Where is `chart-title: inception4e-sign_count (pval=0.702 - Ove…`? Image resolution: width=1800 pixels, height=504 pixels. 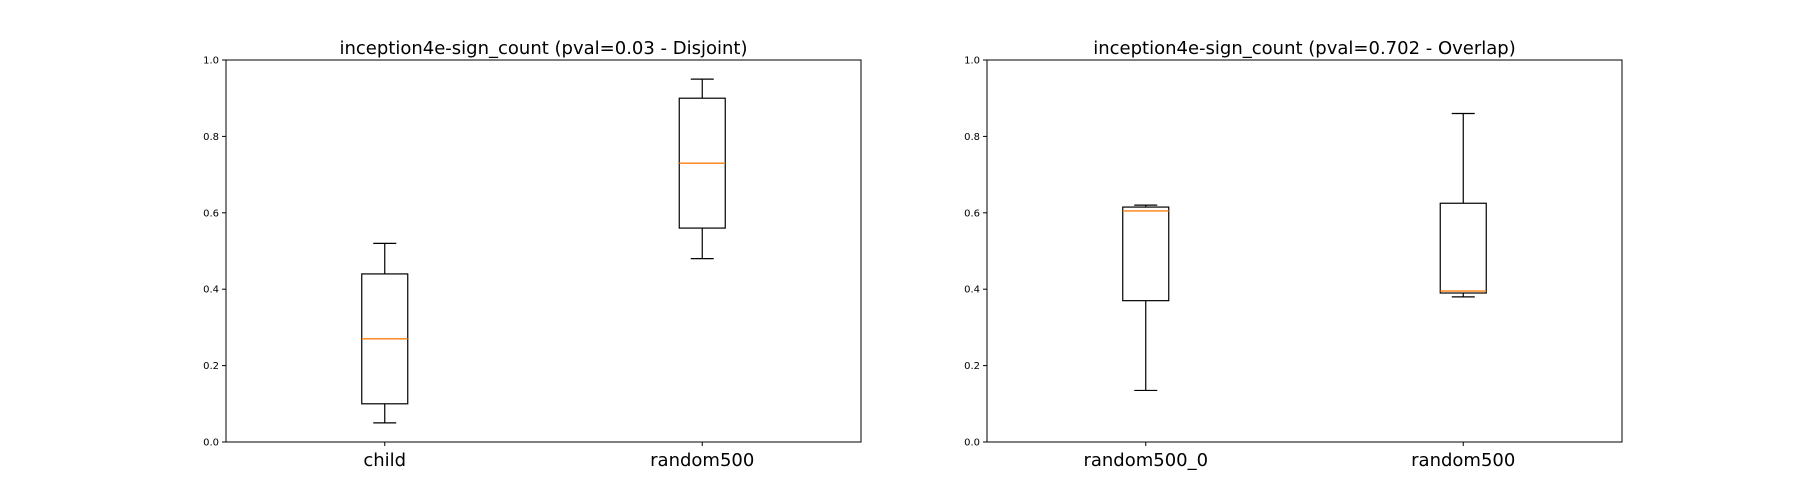 chart-title: inception4e-sign_count (pval=0.702 - Ove… is located at coordinates (1304, 48).